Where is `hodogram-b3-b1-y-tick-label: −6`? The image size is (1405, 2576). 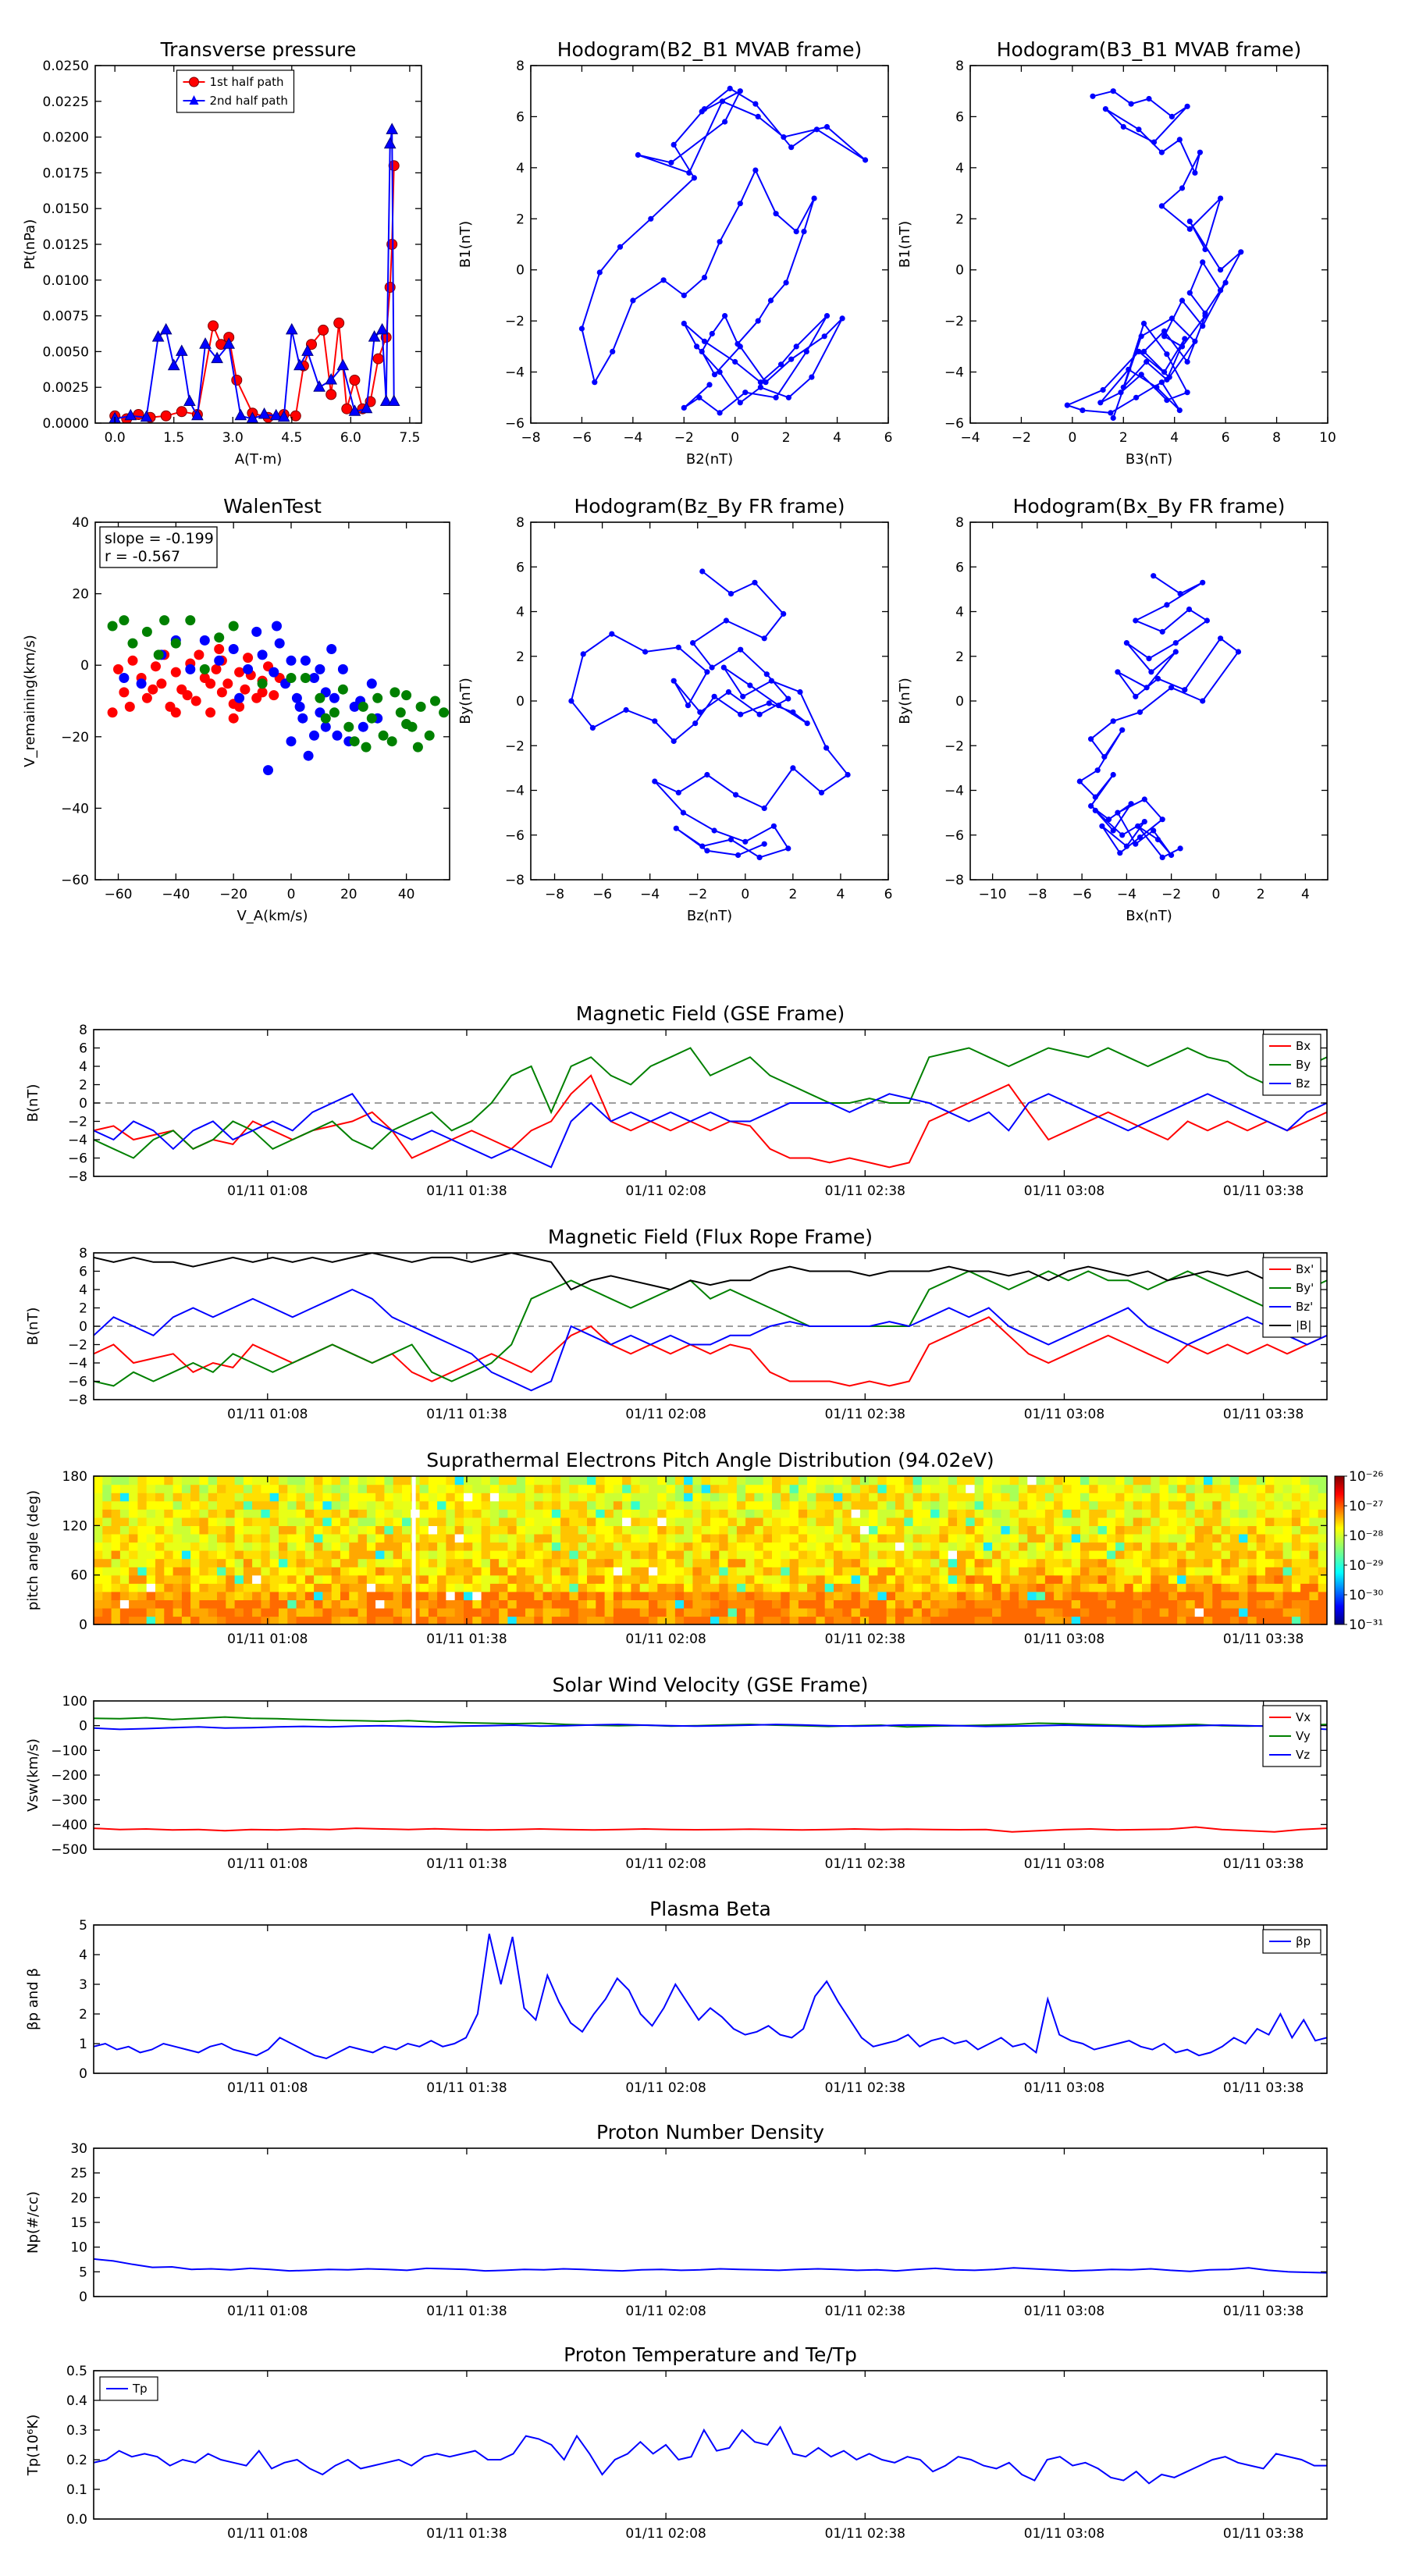 hodogram-b3-b1-y-tick-label: −6 is located at coordinates (954, 424).